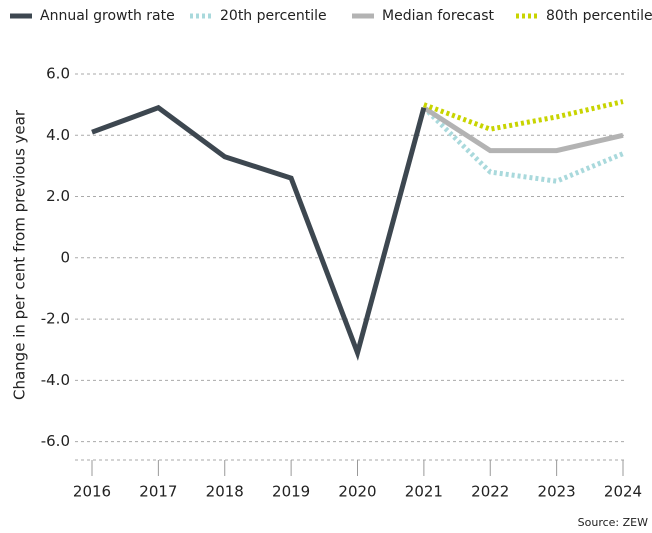  Describe the element at coordinates (55, 380) in the screenshot. I see `y-tick-label: -4.0` at that location.